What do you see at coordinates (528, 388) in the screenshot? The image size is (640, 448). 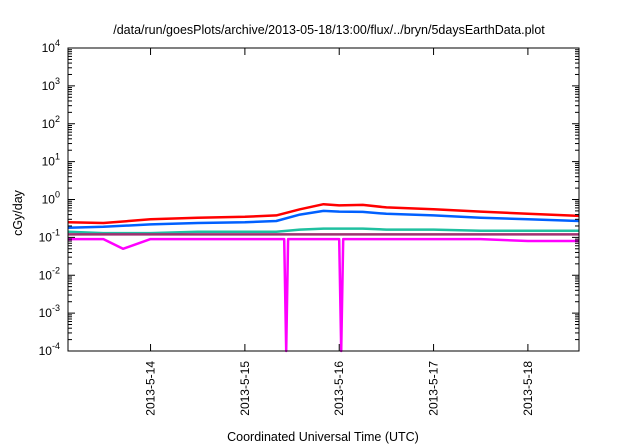 I see `x-tick-label: 2013-5-18` at bounding box center [528, 388].